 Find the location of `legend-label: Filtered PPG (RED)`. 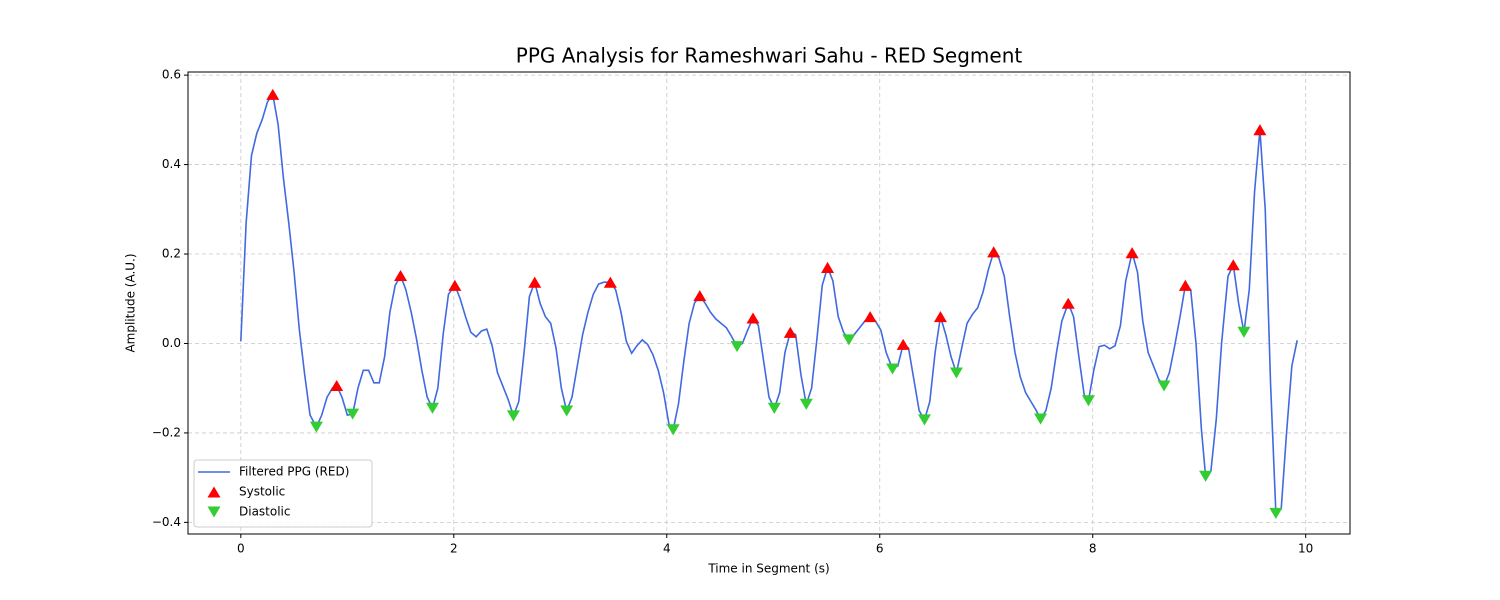

legend-label: Filtered PPG (RED) is located at coordinates (294, 472).